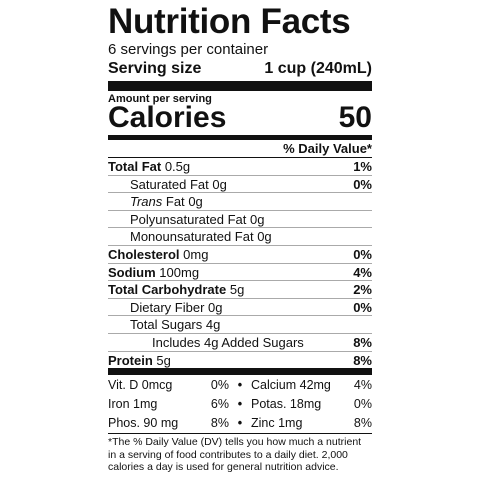  What do you see at coordinates (144, 254) in the screenshot?
I see `nutrient-name: Cholesterol` at bounding box center [144, 254].